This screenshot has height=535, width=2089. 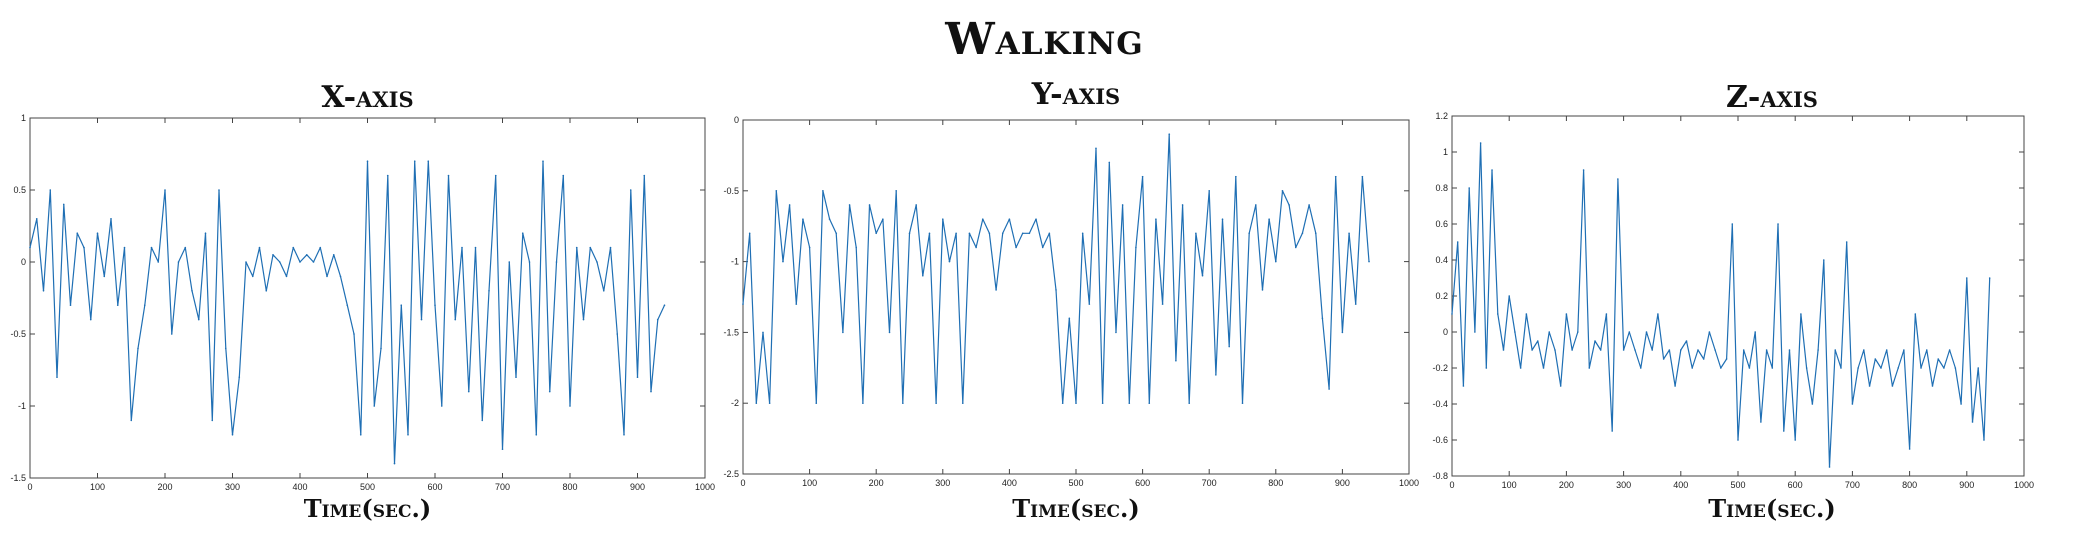 What do you see at coordinates (1441, 224) in the screenshot?
I see `y-tick-label: 0.6` at bounding box center [1441, 224].